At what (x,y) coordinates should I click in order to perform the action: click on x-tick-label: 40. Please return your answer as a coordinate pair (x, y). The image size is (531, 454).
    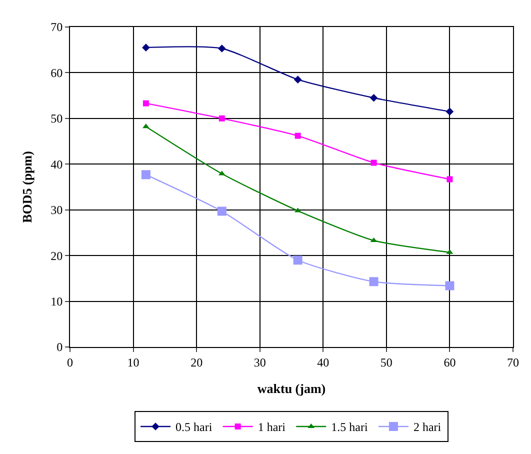
    Looking at the image, I should click on (323, 362).